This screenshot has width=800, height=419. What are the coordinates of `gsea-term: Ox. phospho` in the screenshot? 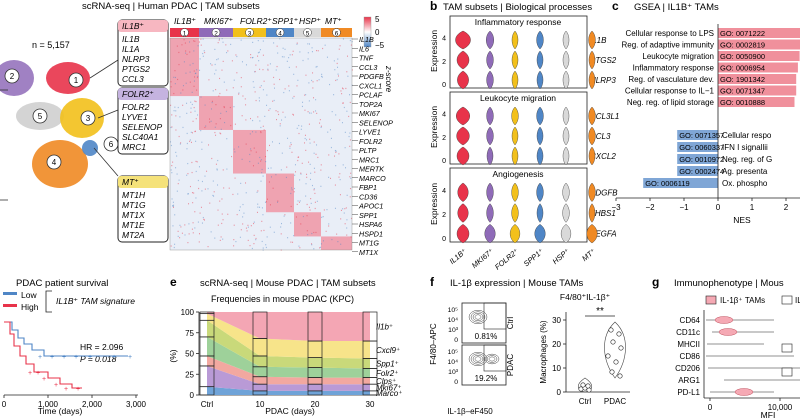 It's located at (745, 183).